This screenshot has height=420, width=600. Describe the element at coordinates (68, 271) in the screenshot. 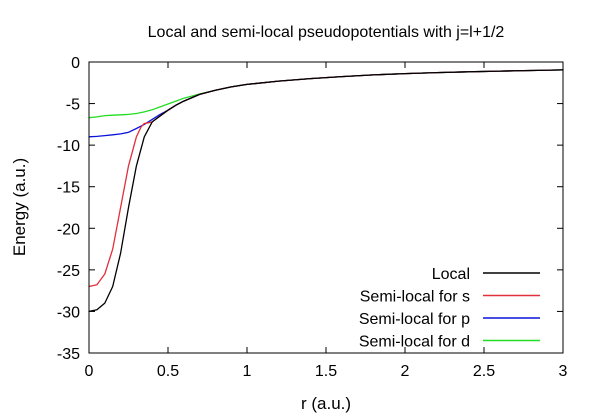

I see `y-tick-label: -25` at that location.